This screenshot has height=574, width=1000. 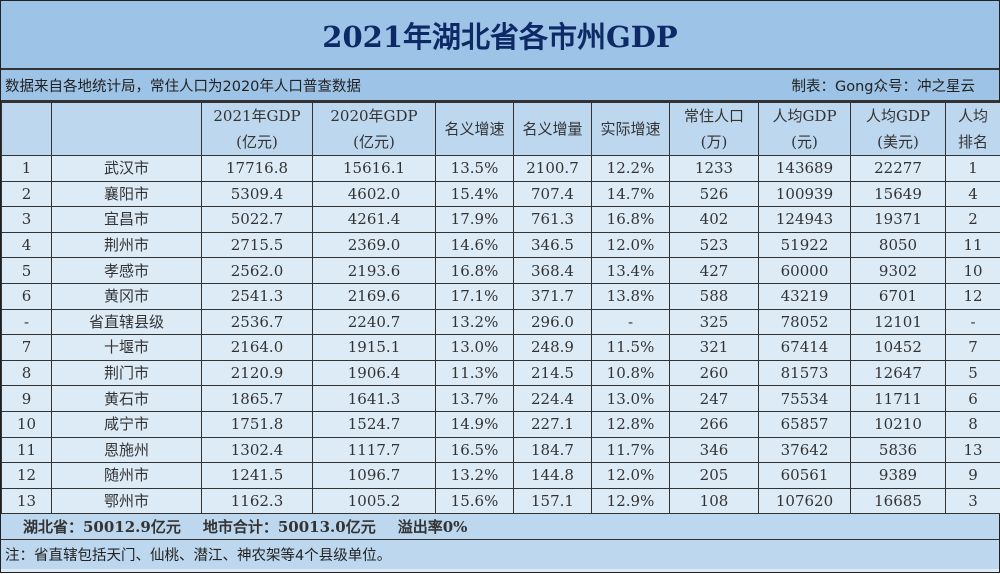 What do you see at coordinates (804, 245) in the screenshot?
I see `table-cell: 51922` at bounding box center [804, 245].